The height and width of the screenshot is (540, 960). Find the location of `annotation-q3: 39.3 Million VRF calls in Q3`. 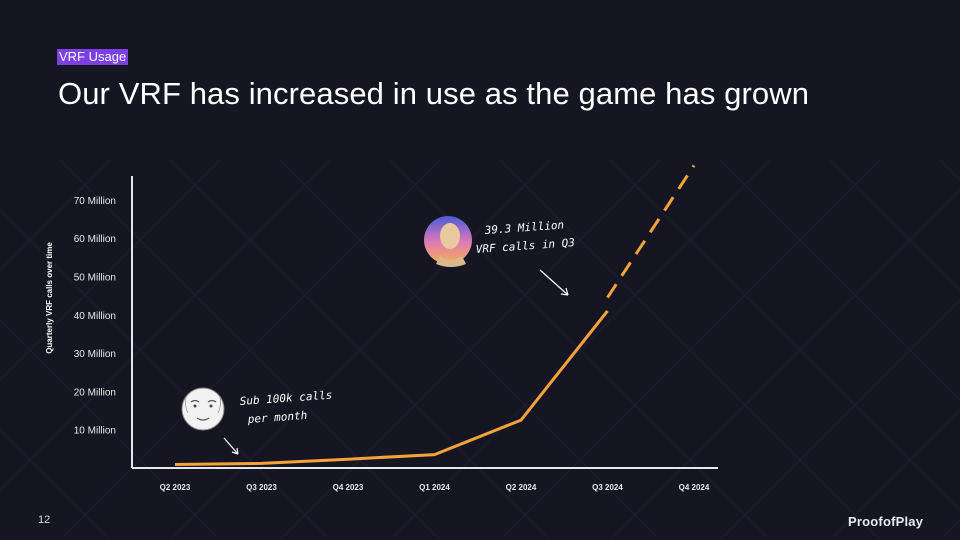

annotation-q3: 39.3 Million VRF calls in Q3 is located at coordinates (499, 256).